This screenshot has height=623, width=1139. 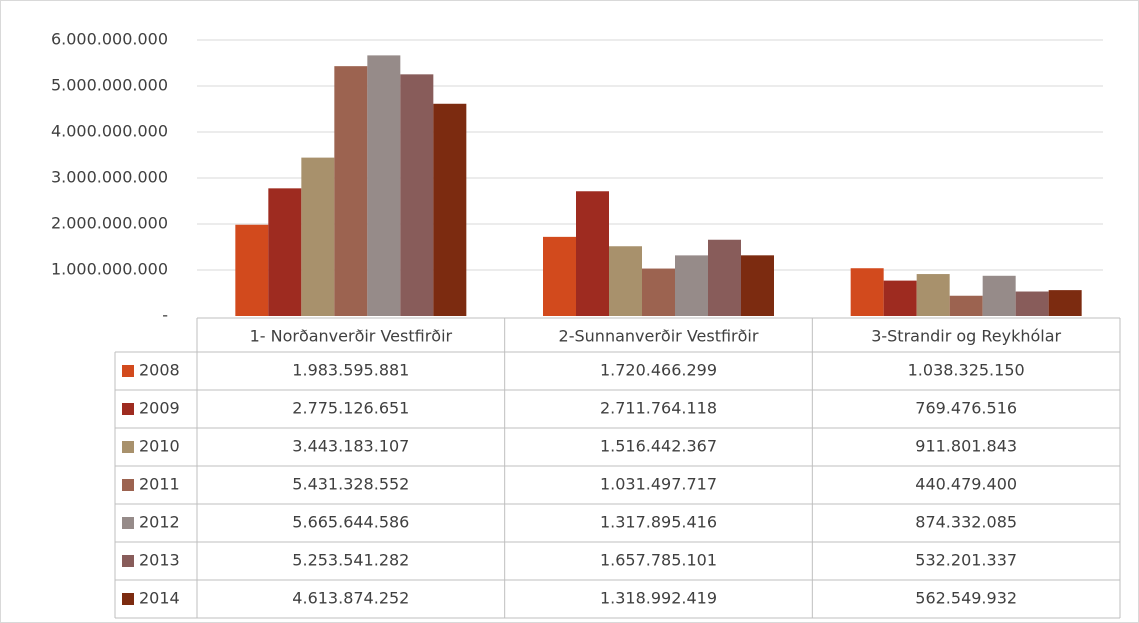 What do you see at coordinates (109, 85) in the screenshot?
I see `y-tick-label: 5.000.000.000` at bounding box center [109, 85].